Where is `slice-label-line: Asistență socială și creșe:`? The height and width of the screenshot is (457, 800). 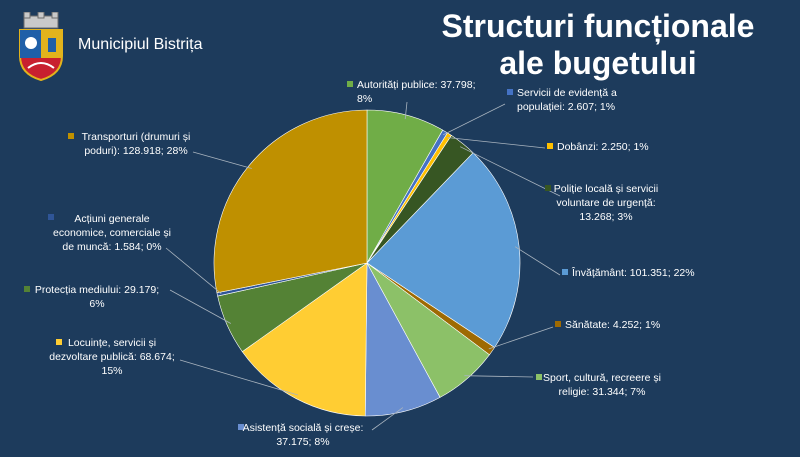
slice-label-line: Asistență socială și creșe: is located at coordinates (303, 428).